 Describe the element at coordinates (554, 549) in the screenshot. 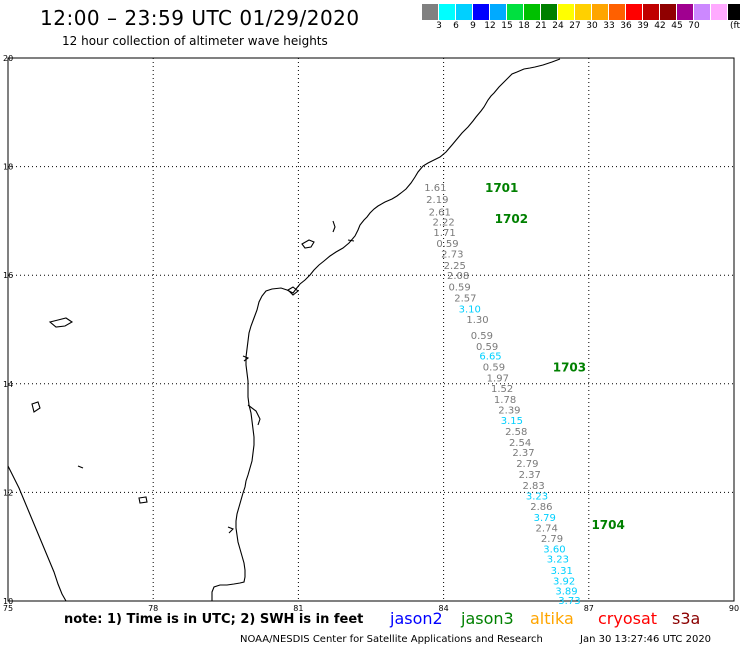

I see `swh-value: 3.60` at that location.